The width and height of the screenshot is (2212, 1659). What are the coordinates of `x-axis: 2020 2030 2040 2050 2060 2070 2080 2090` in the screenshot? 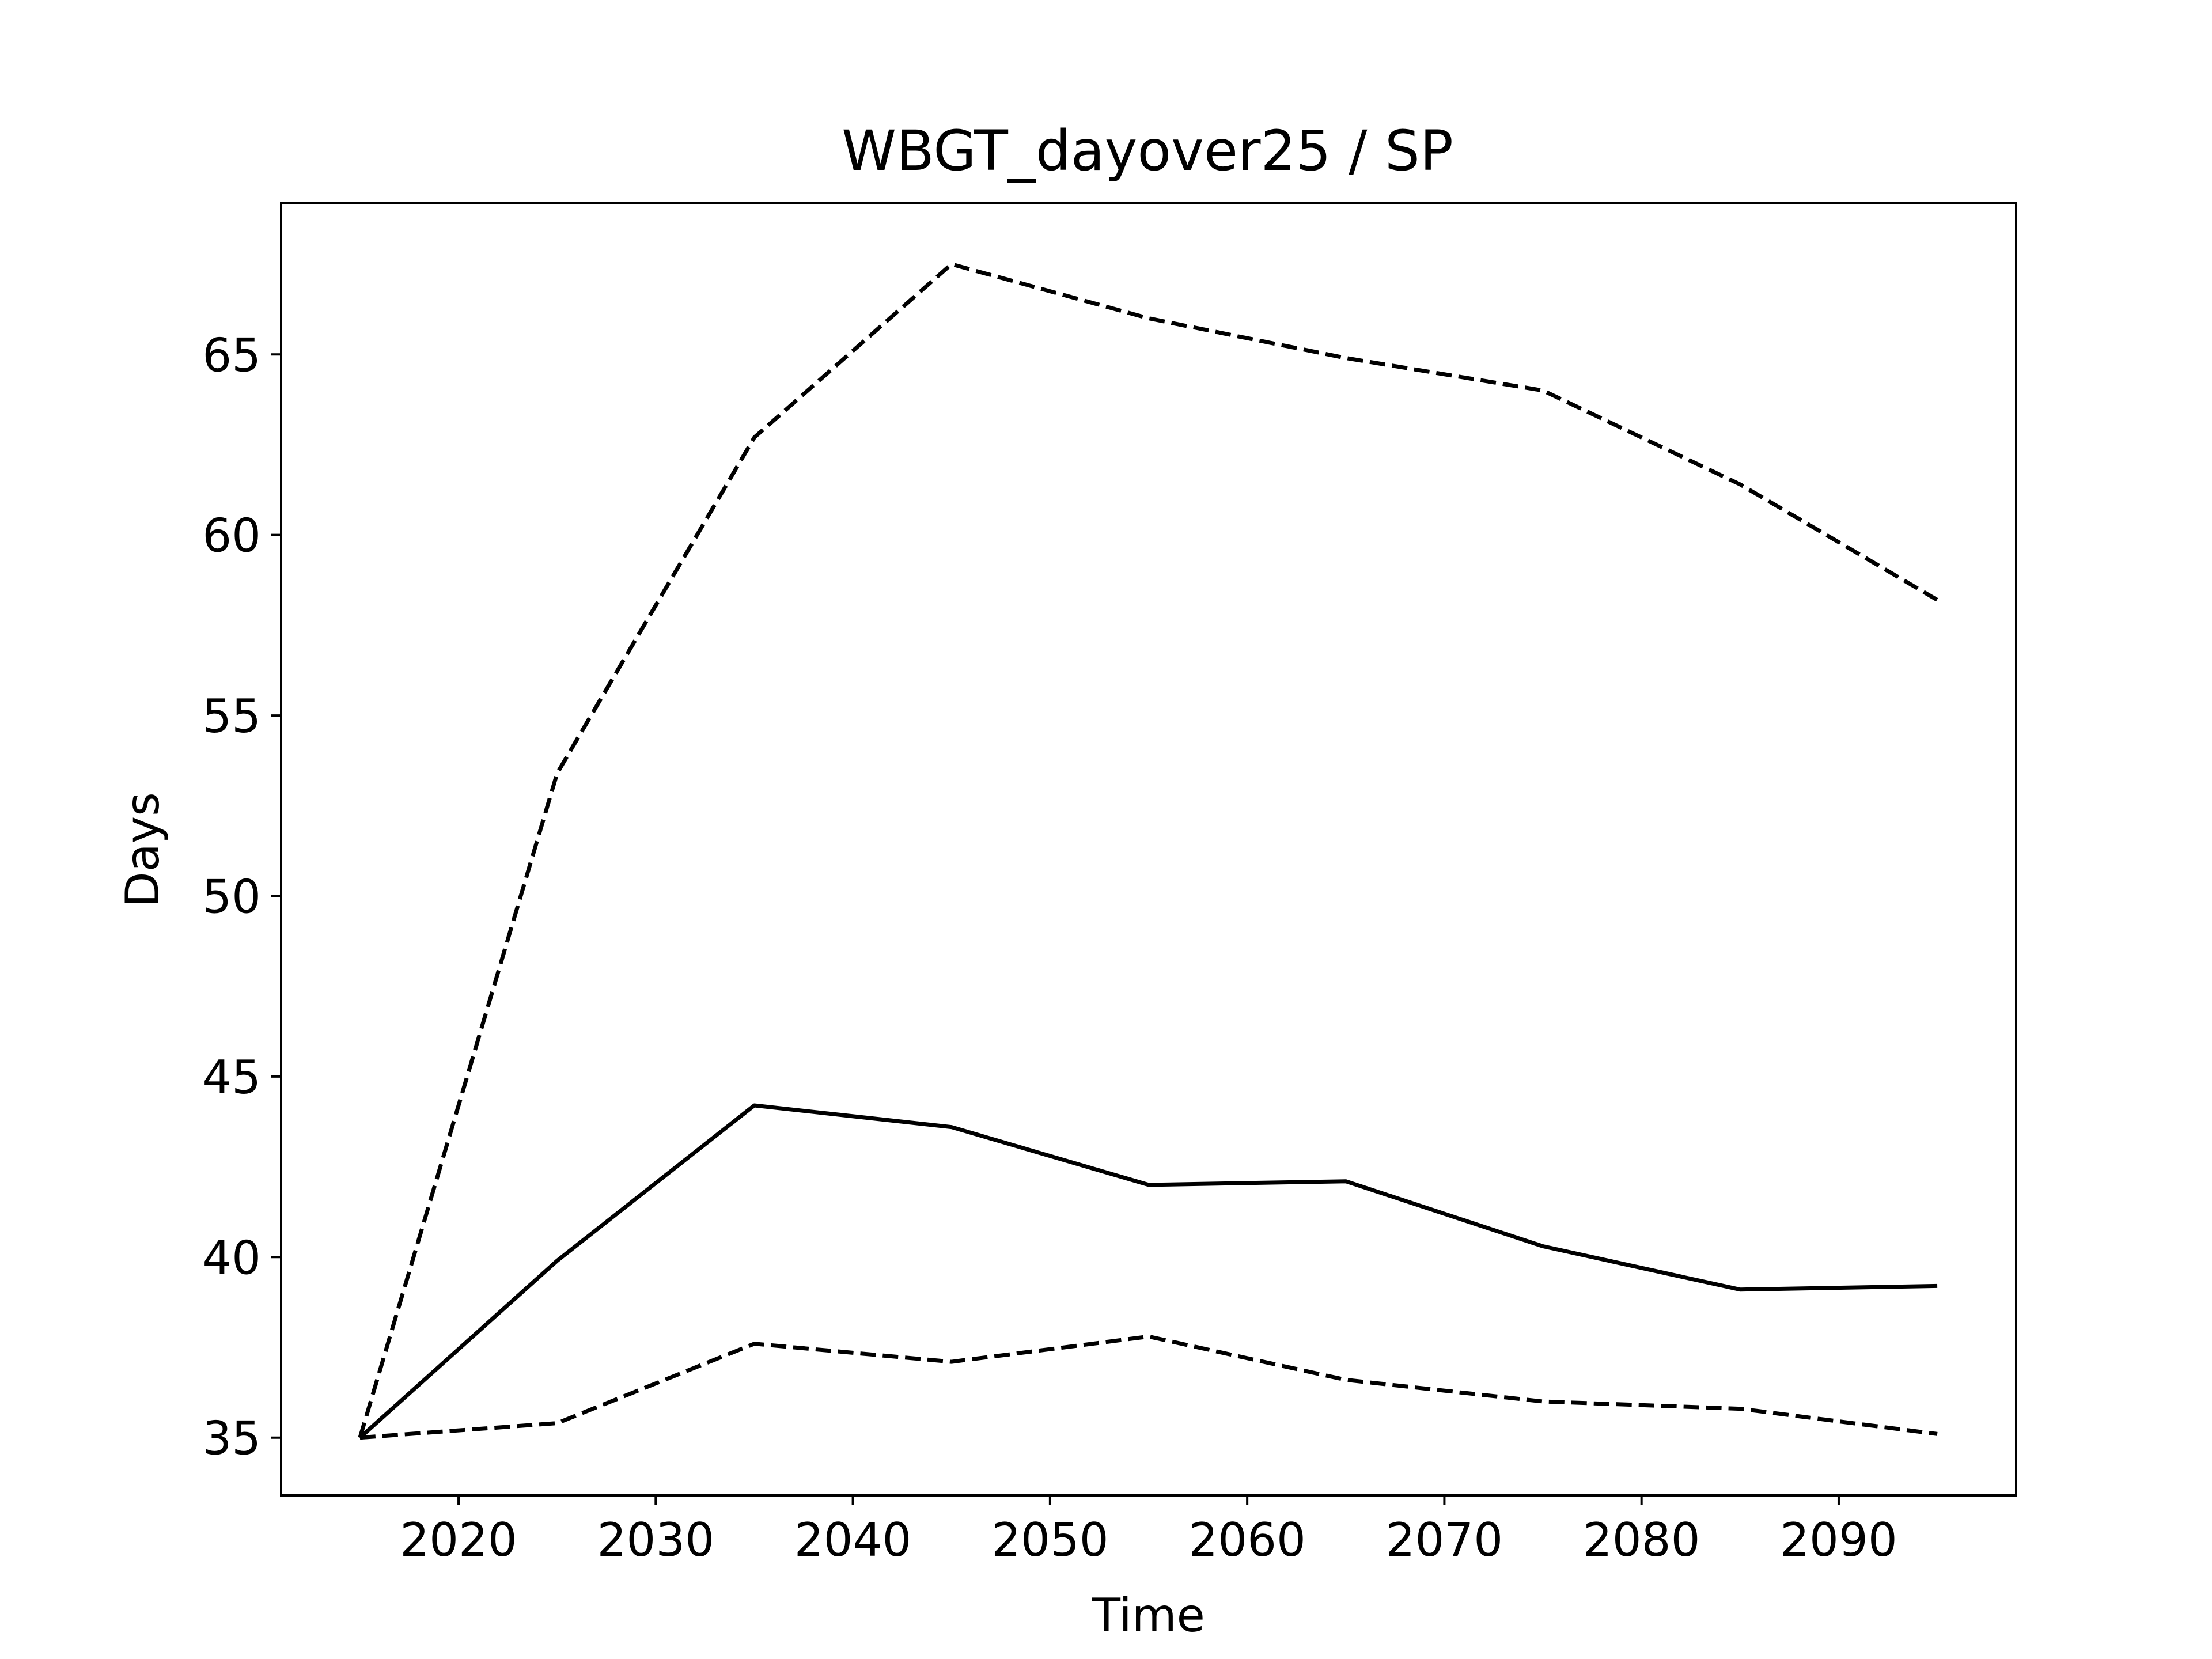 It's located at (1148, 1531).